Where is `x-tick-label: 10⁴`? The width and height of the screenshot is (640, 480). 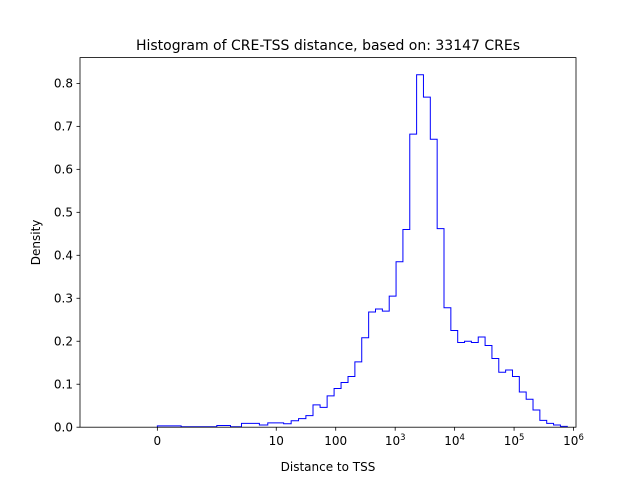
x-tick-label: 10⁴ is located at coordinates (454, 440).